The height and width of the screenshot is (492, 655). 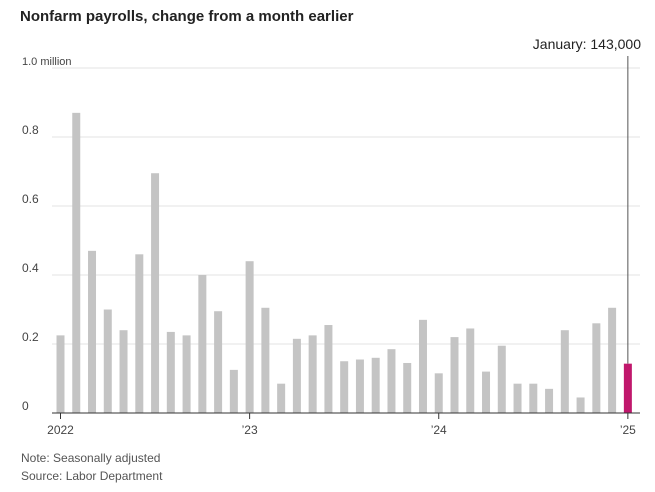 I want to click on x-axis: 2022 ’23 ’24 ’25, so click(x=343, y=424).